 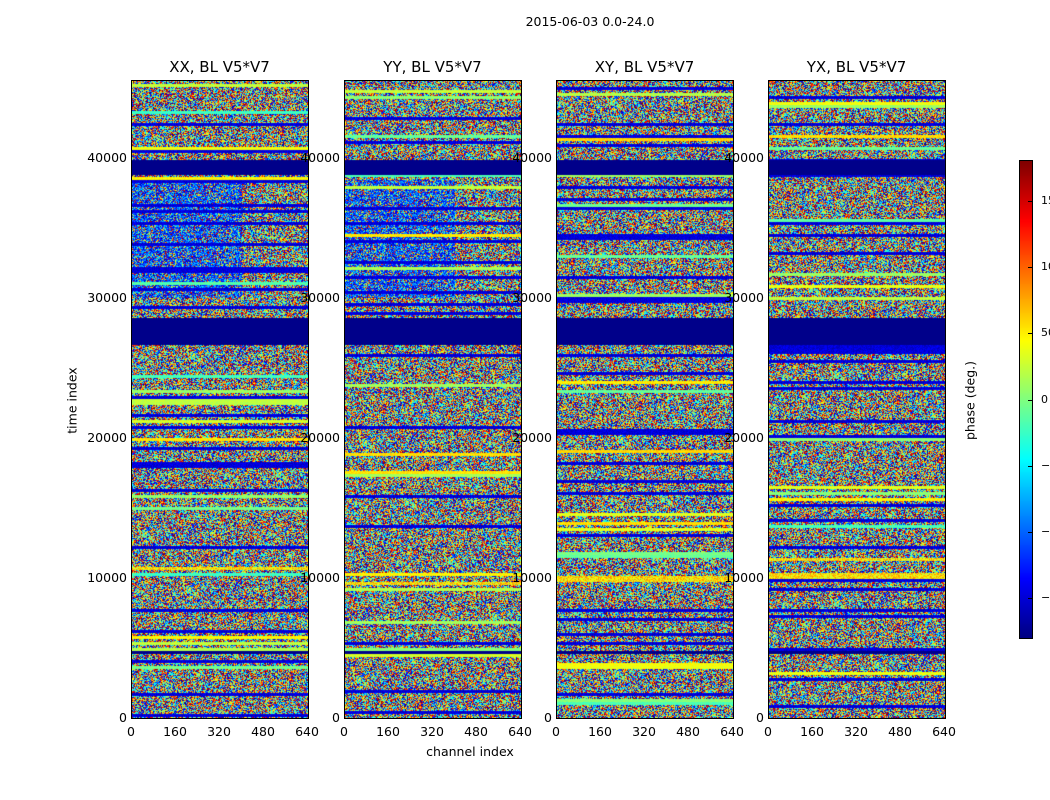 I want to click on colorbar-tick-label: 0, so click(x=1044, y=399).